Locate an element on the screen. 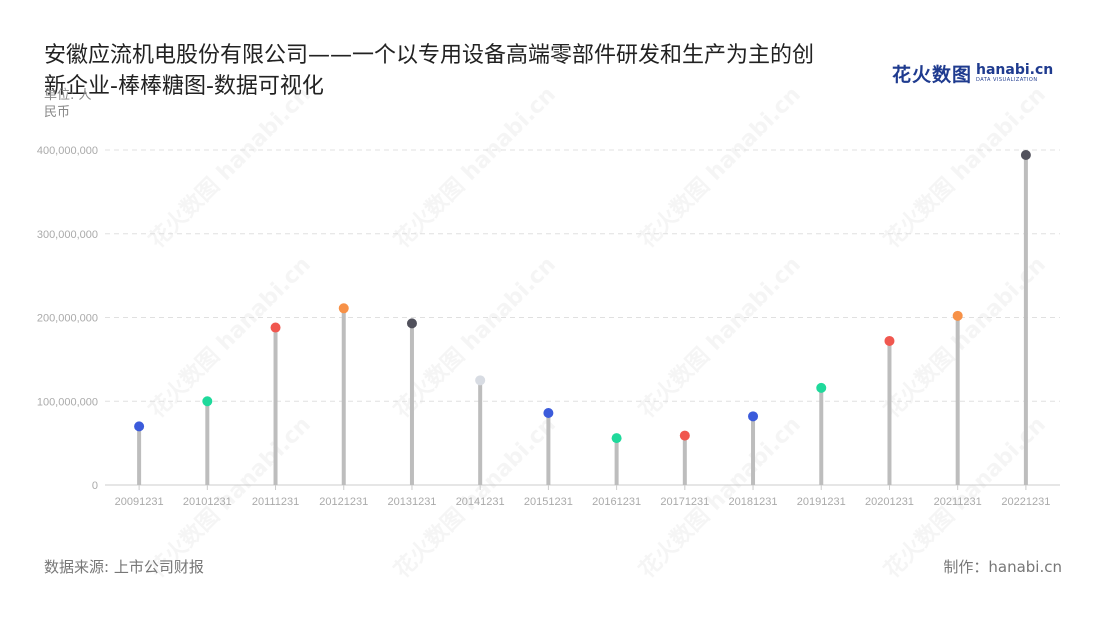  x-tick-label: 20121231 is located at coordinates (343, 502).